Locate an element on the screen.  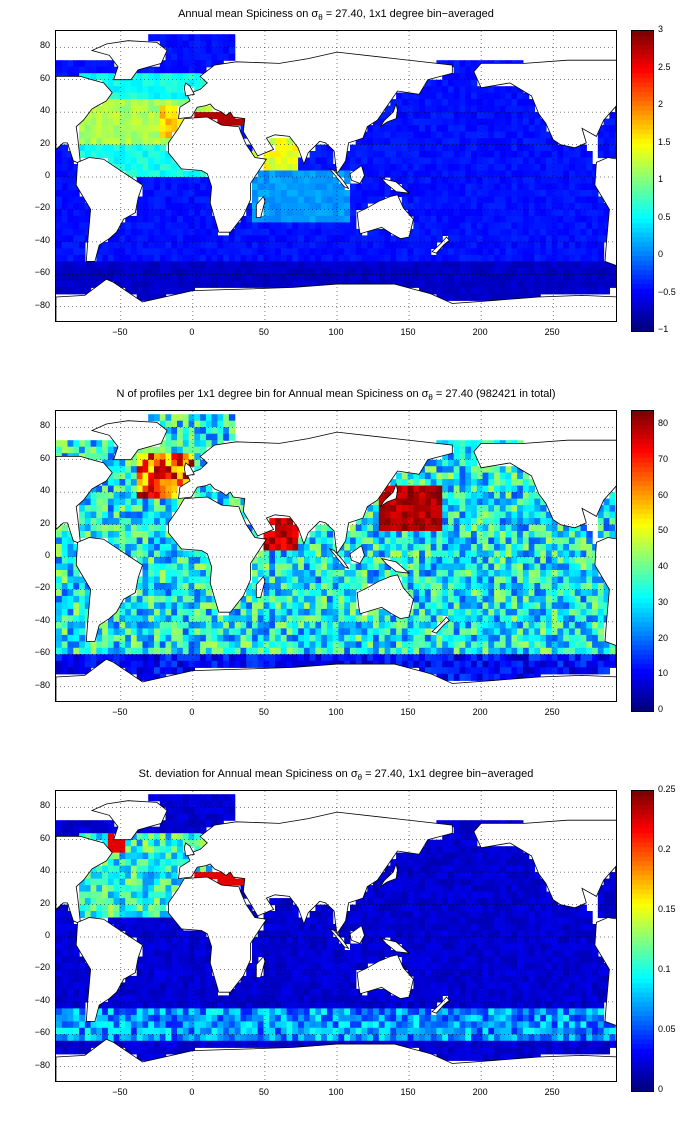
colorbar-tick-label: 1.5 is located at coordinates (664, 141).